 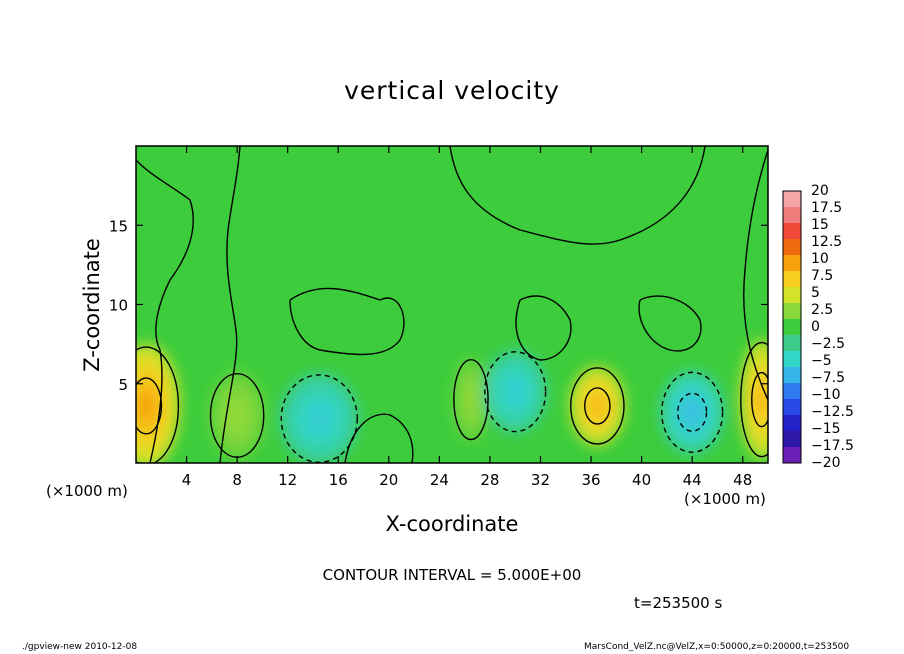 What do you see at coordinates (822, 276) in the screenshot?
I see `colorbar-label: 7.5` at bounding box center [822, 276].